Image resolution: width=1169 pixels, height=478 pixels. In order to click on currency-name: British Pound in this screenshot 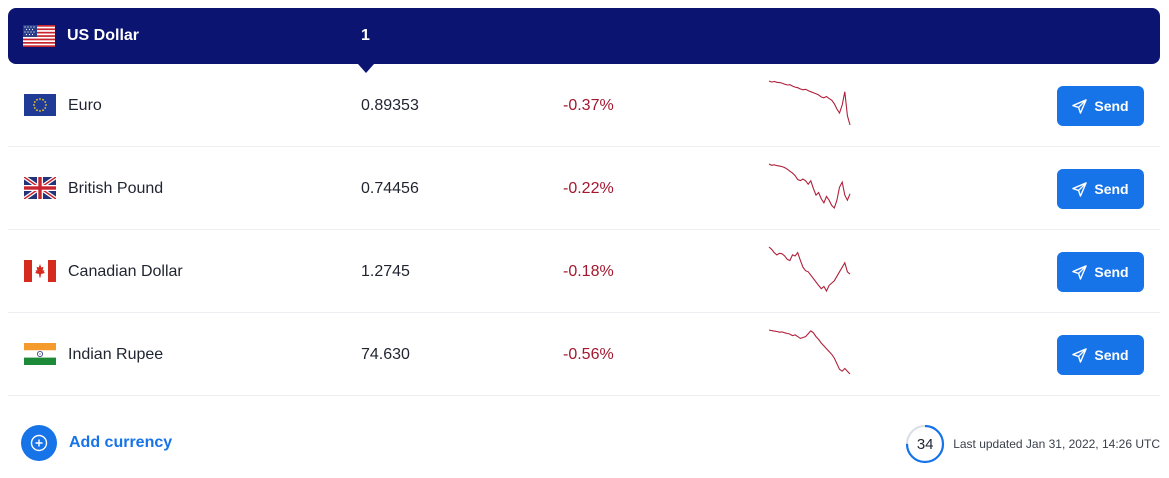, I will do `click(116, 188)`.